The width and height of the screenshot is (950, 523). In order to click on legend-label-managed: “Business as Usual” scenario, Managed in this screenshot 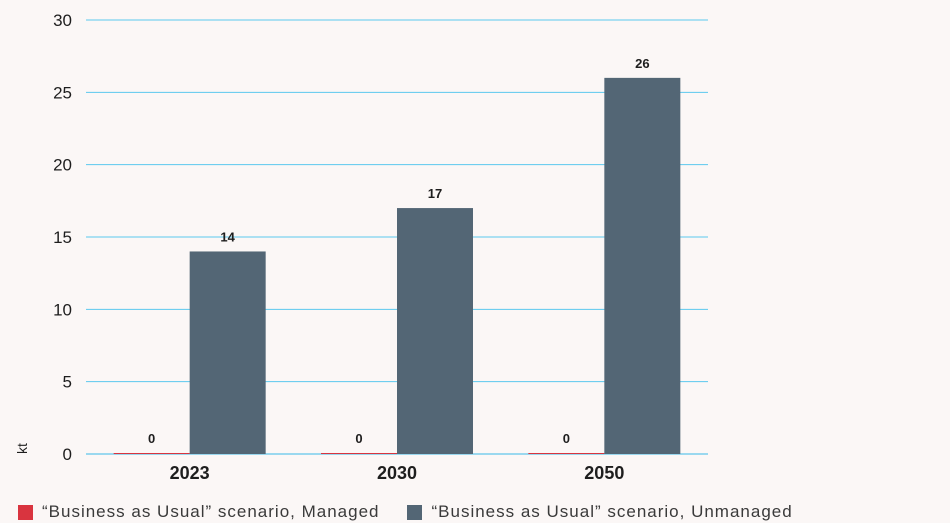, I will do `click(211, 511)`.